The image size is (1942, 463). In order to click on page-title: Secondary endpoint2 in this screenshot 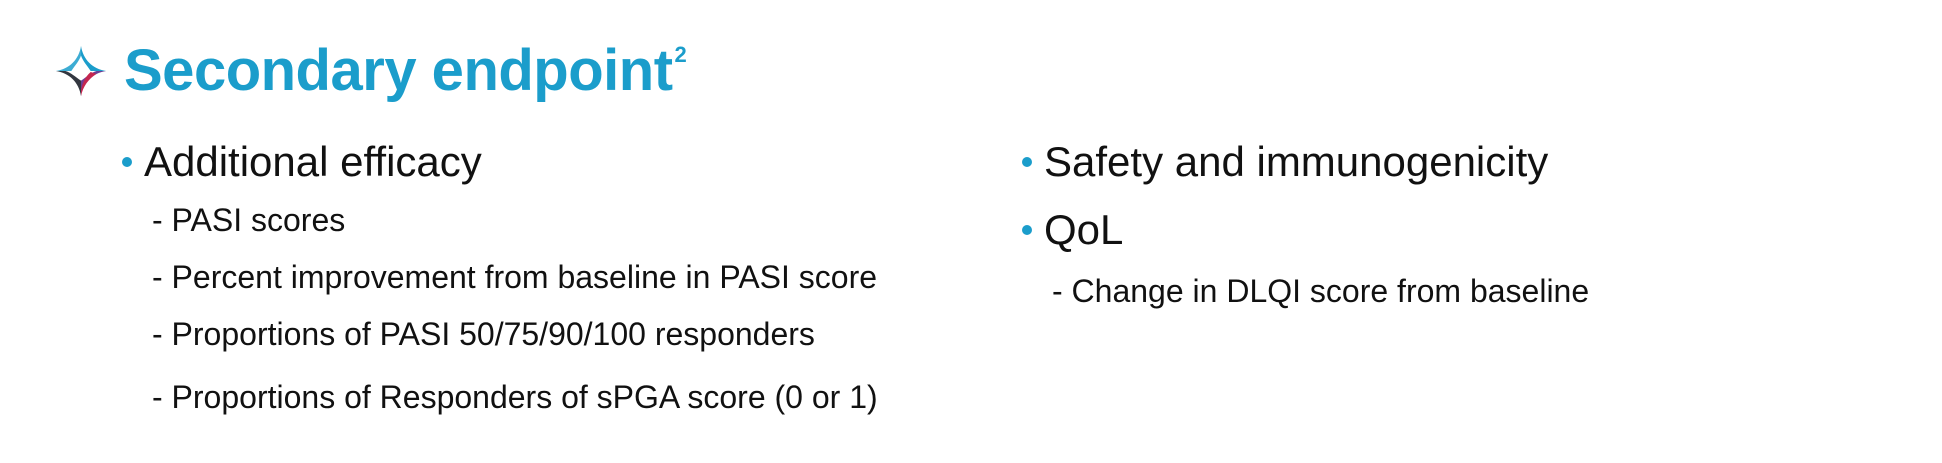, I will do `click(405, 70)`.